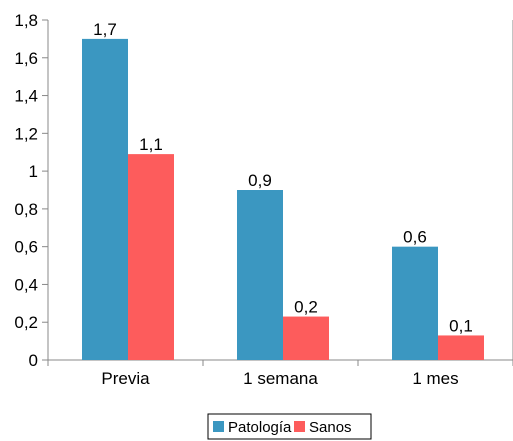 The height and width of the screenshot is (441, 513). I want to click on x-tick-label: Previa, so click(125, 378).